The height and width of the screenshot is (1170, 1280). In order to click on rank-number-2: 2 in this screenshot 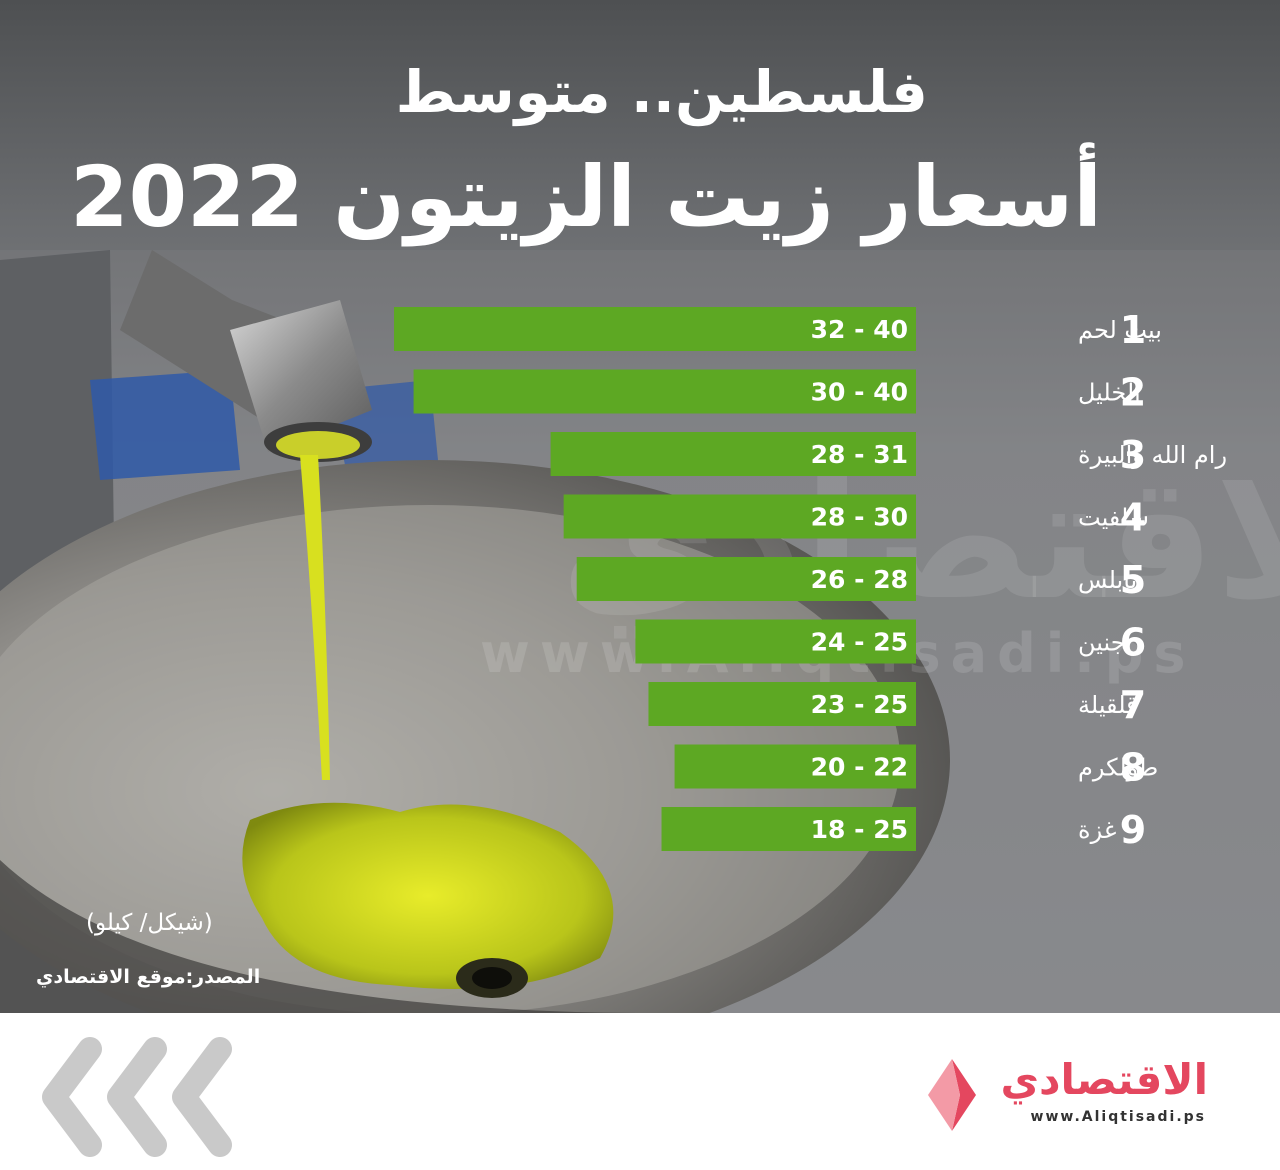, I will do `click(1133, 393)`.